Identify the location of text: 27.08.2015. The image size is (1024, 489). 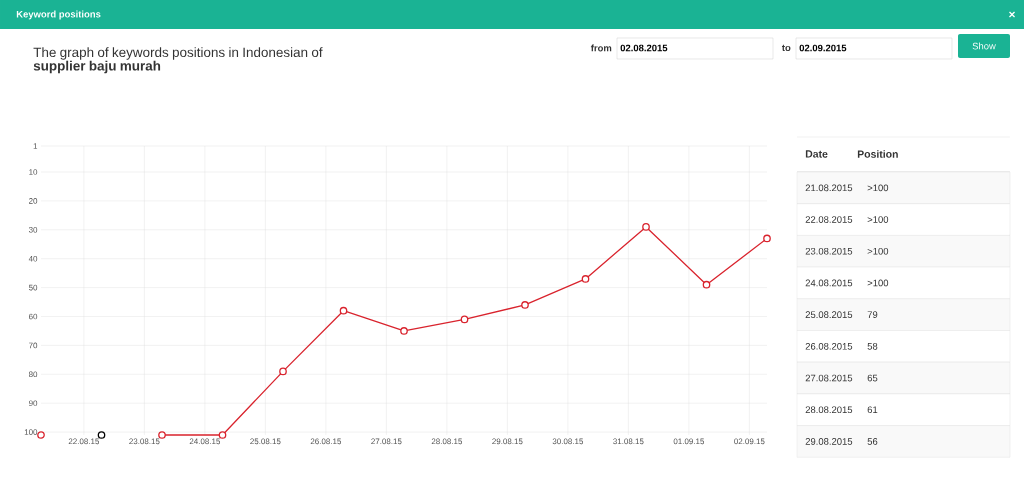
(829, 378).